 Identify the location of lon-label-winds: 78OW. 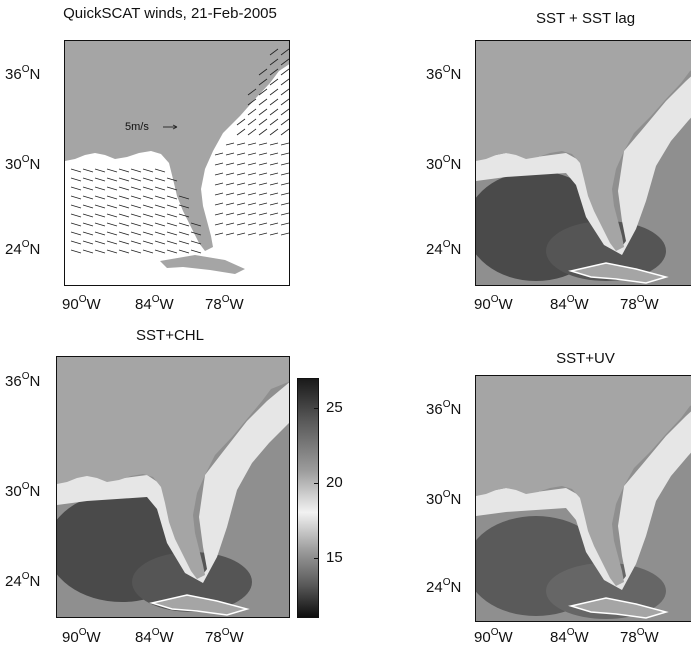
(224, 303).